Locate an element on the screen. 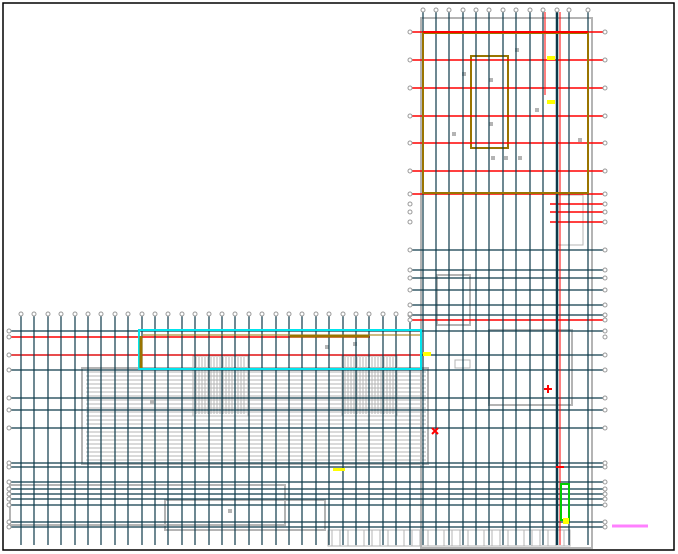  cross-marker is located at coordinates (435, 431).